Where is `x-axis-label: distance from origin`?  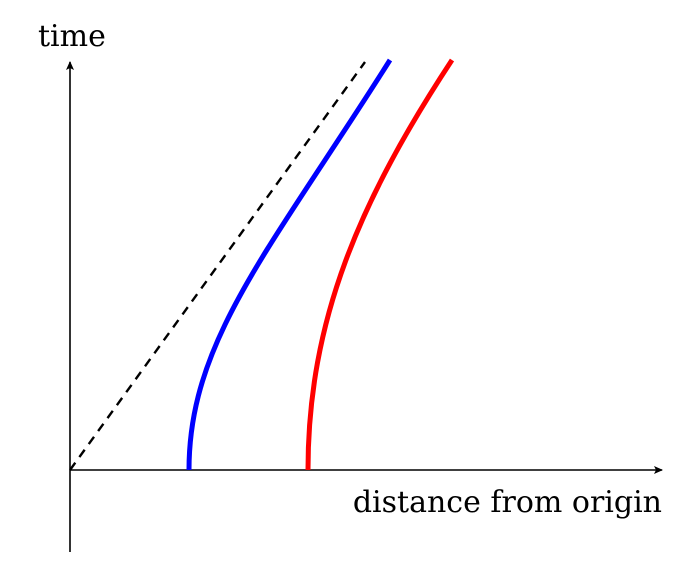
x-axis-label: distance from origin is located at coordinates (507, 502).